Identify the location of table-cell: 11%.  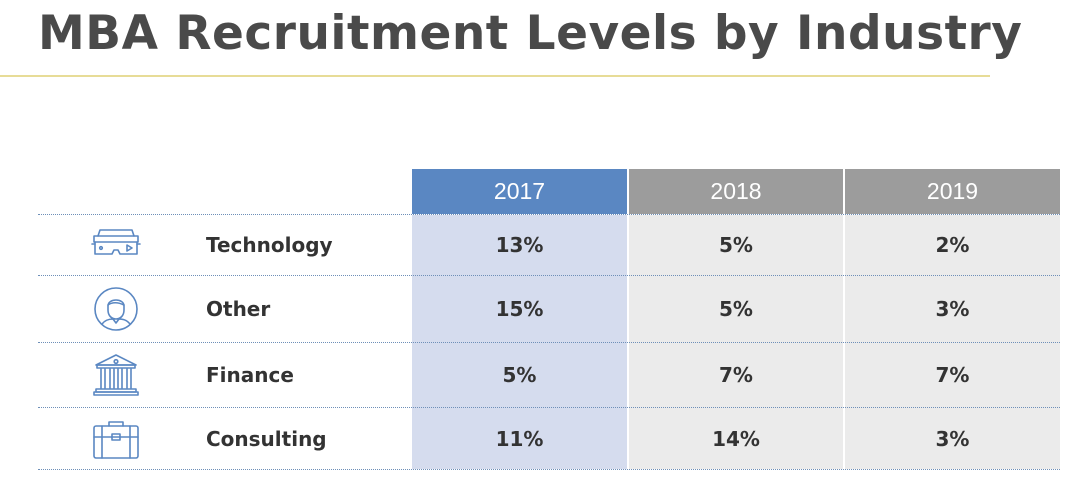
(519, 439).